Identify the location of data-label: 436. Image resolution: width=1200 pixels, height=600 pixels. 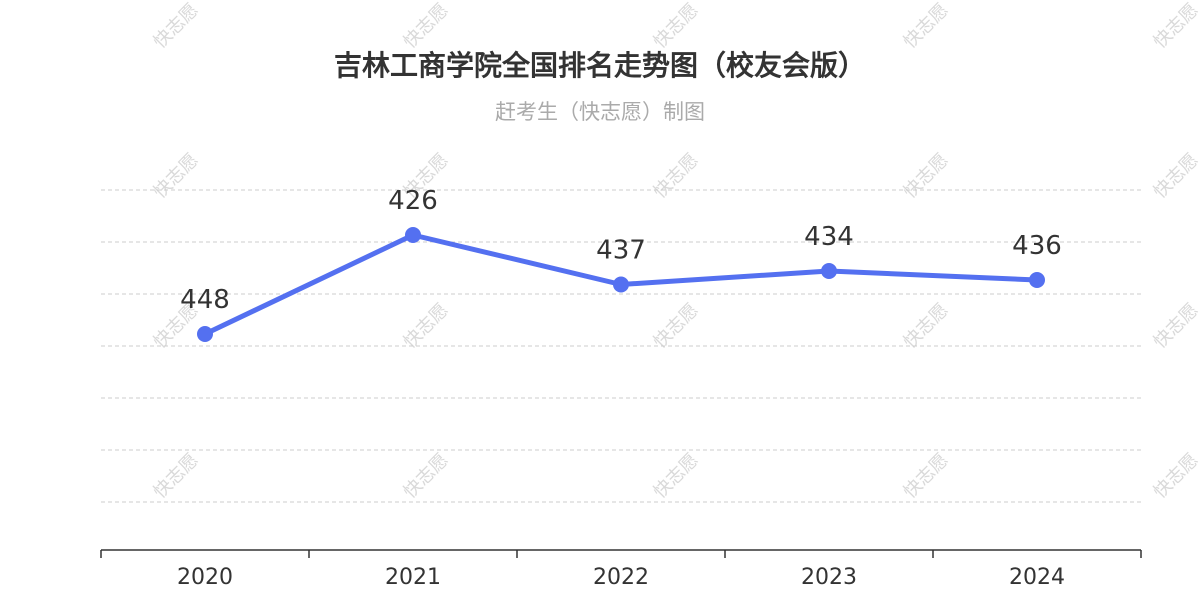
(1037, 246).